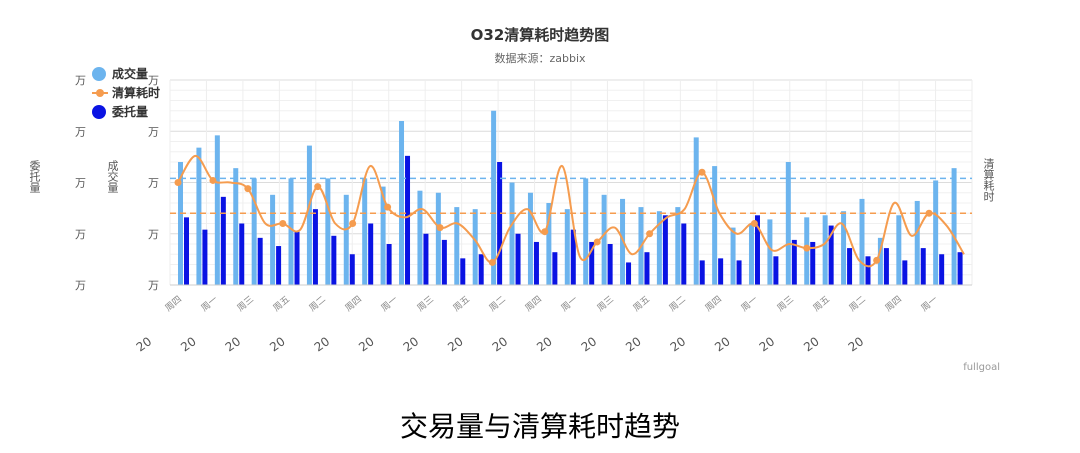 The image size is (1080, 453). Describe the element at coordinates (317, 304) in the screenshot. I see `x-tick-label: 周二` at that location.